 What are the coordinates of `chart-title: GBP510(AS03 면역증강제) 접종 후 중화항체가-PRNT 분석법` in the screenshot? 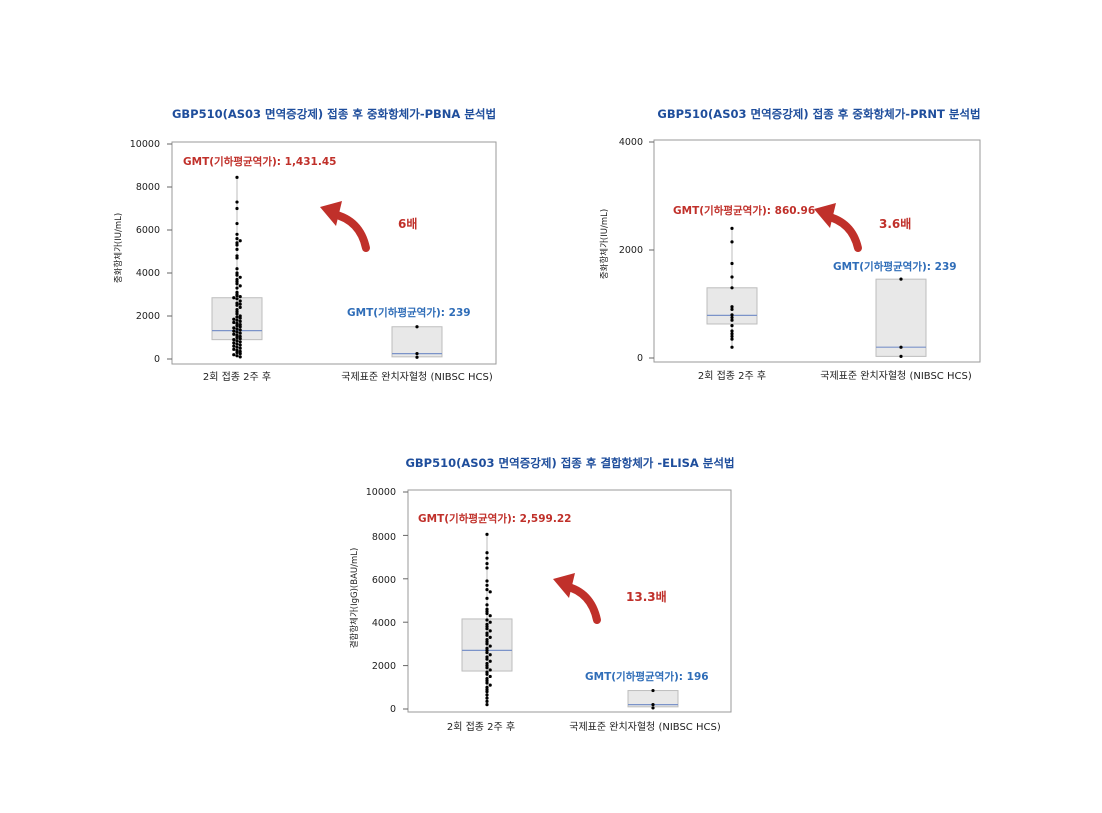 It's located at (818, 114).